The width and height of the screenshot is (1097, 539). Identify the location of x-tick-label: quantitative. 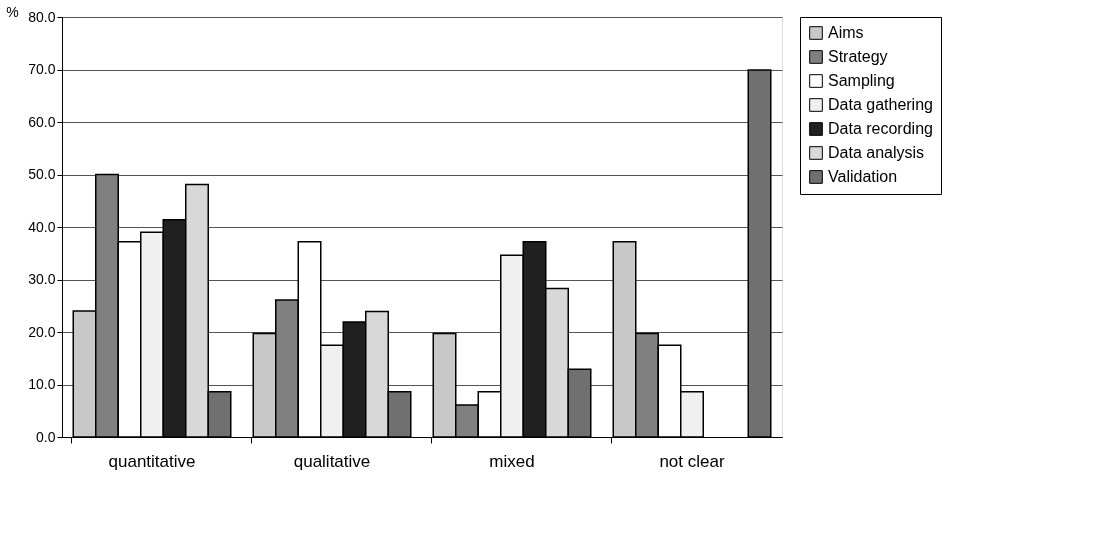
(152, 461).